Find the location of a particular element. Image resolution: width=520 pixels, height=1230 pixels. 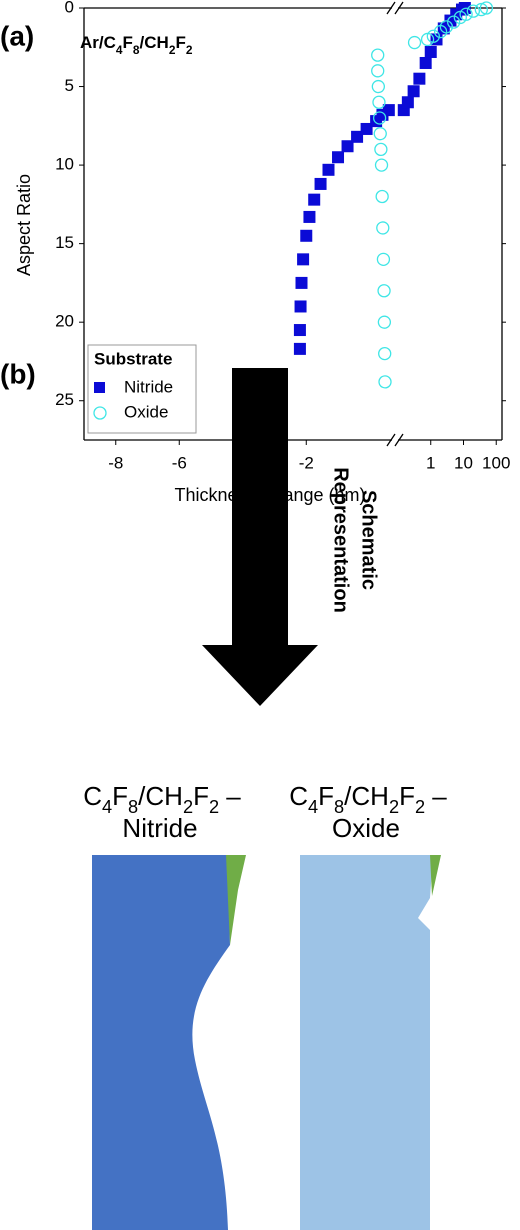

axis-break is located at coordinates (395, 224).